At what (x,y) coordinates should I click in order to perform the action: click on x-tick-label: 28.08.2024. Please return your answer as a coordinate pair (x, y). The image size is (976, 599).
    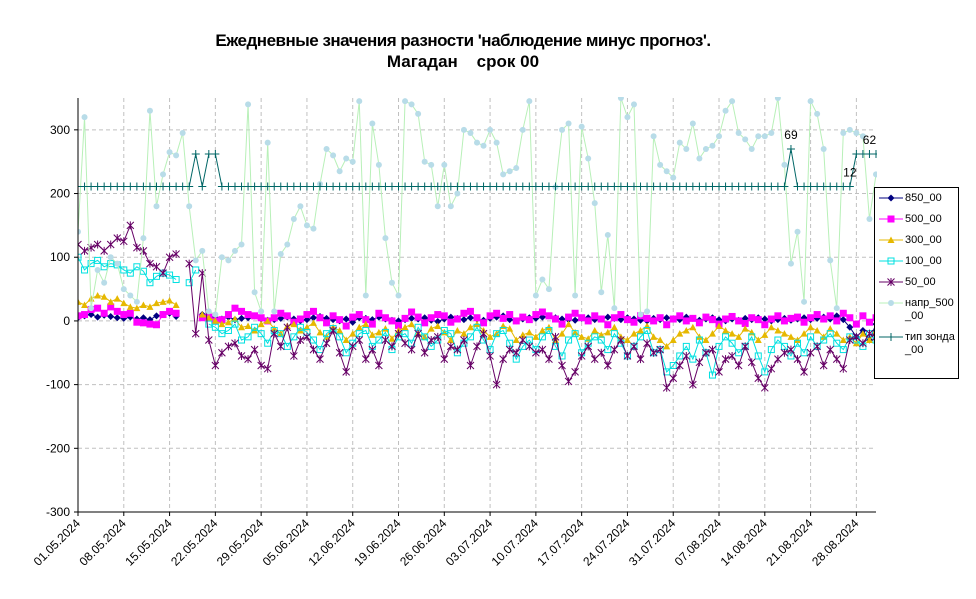
    Looking at the image, I should click on (835, 542).